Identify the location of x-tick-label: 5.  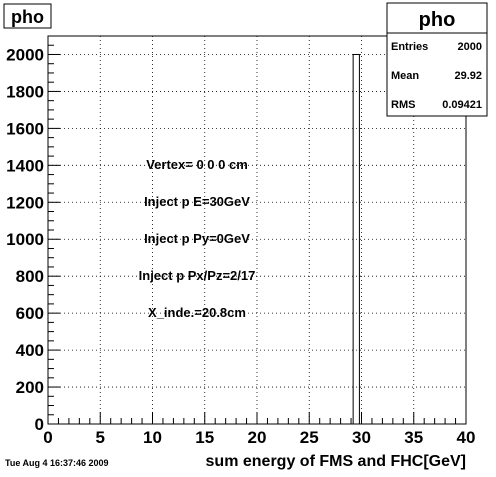
(100, 437).